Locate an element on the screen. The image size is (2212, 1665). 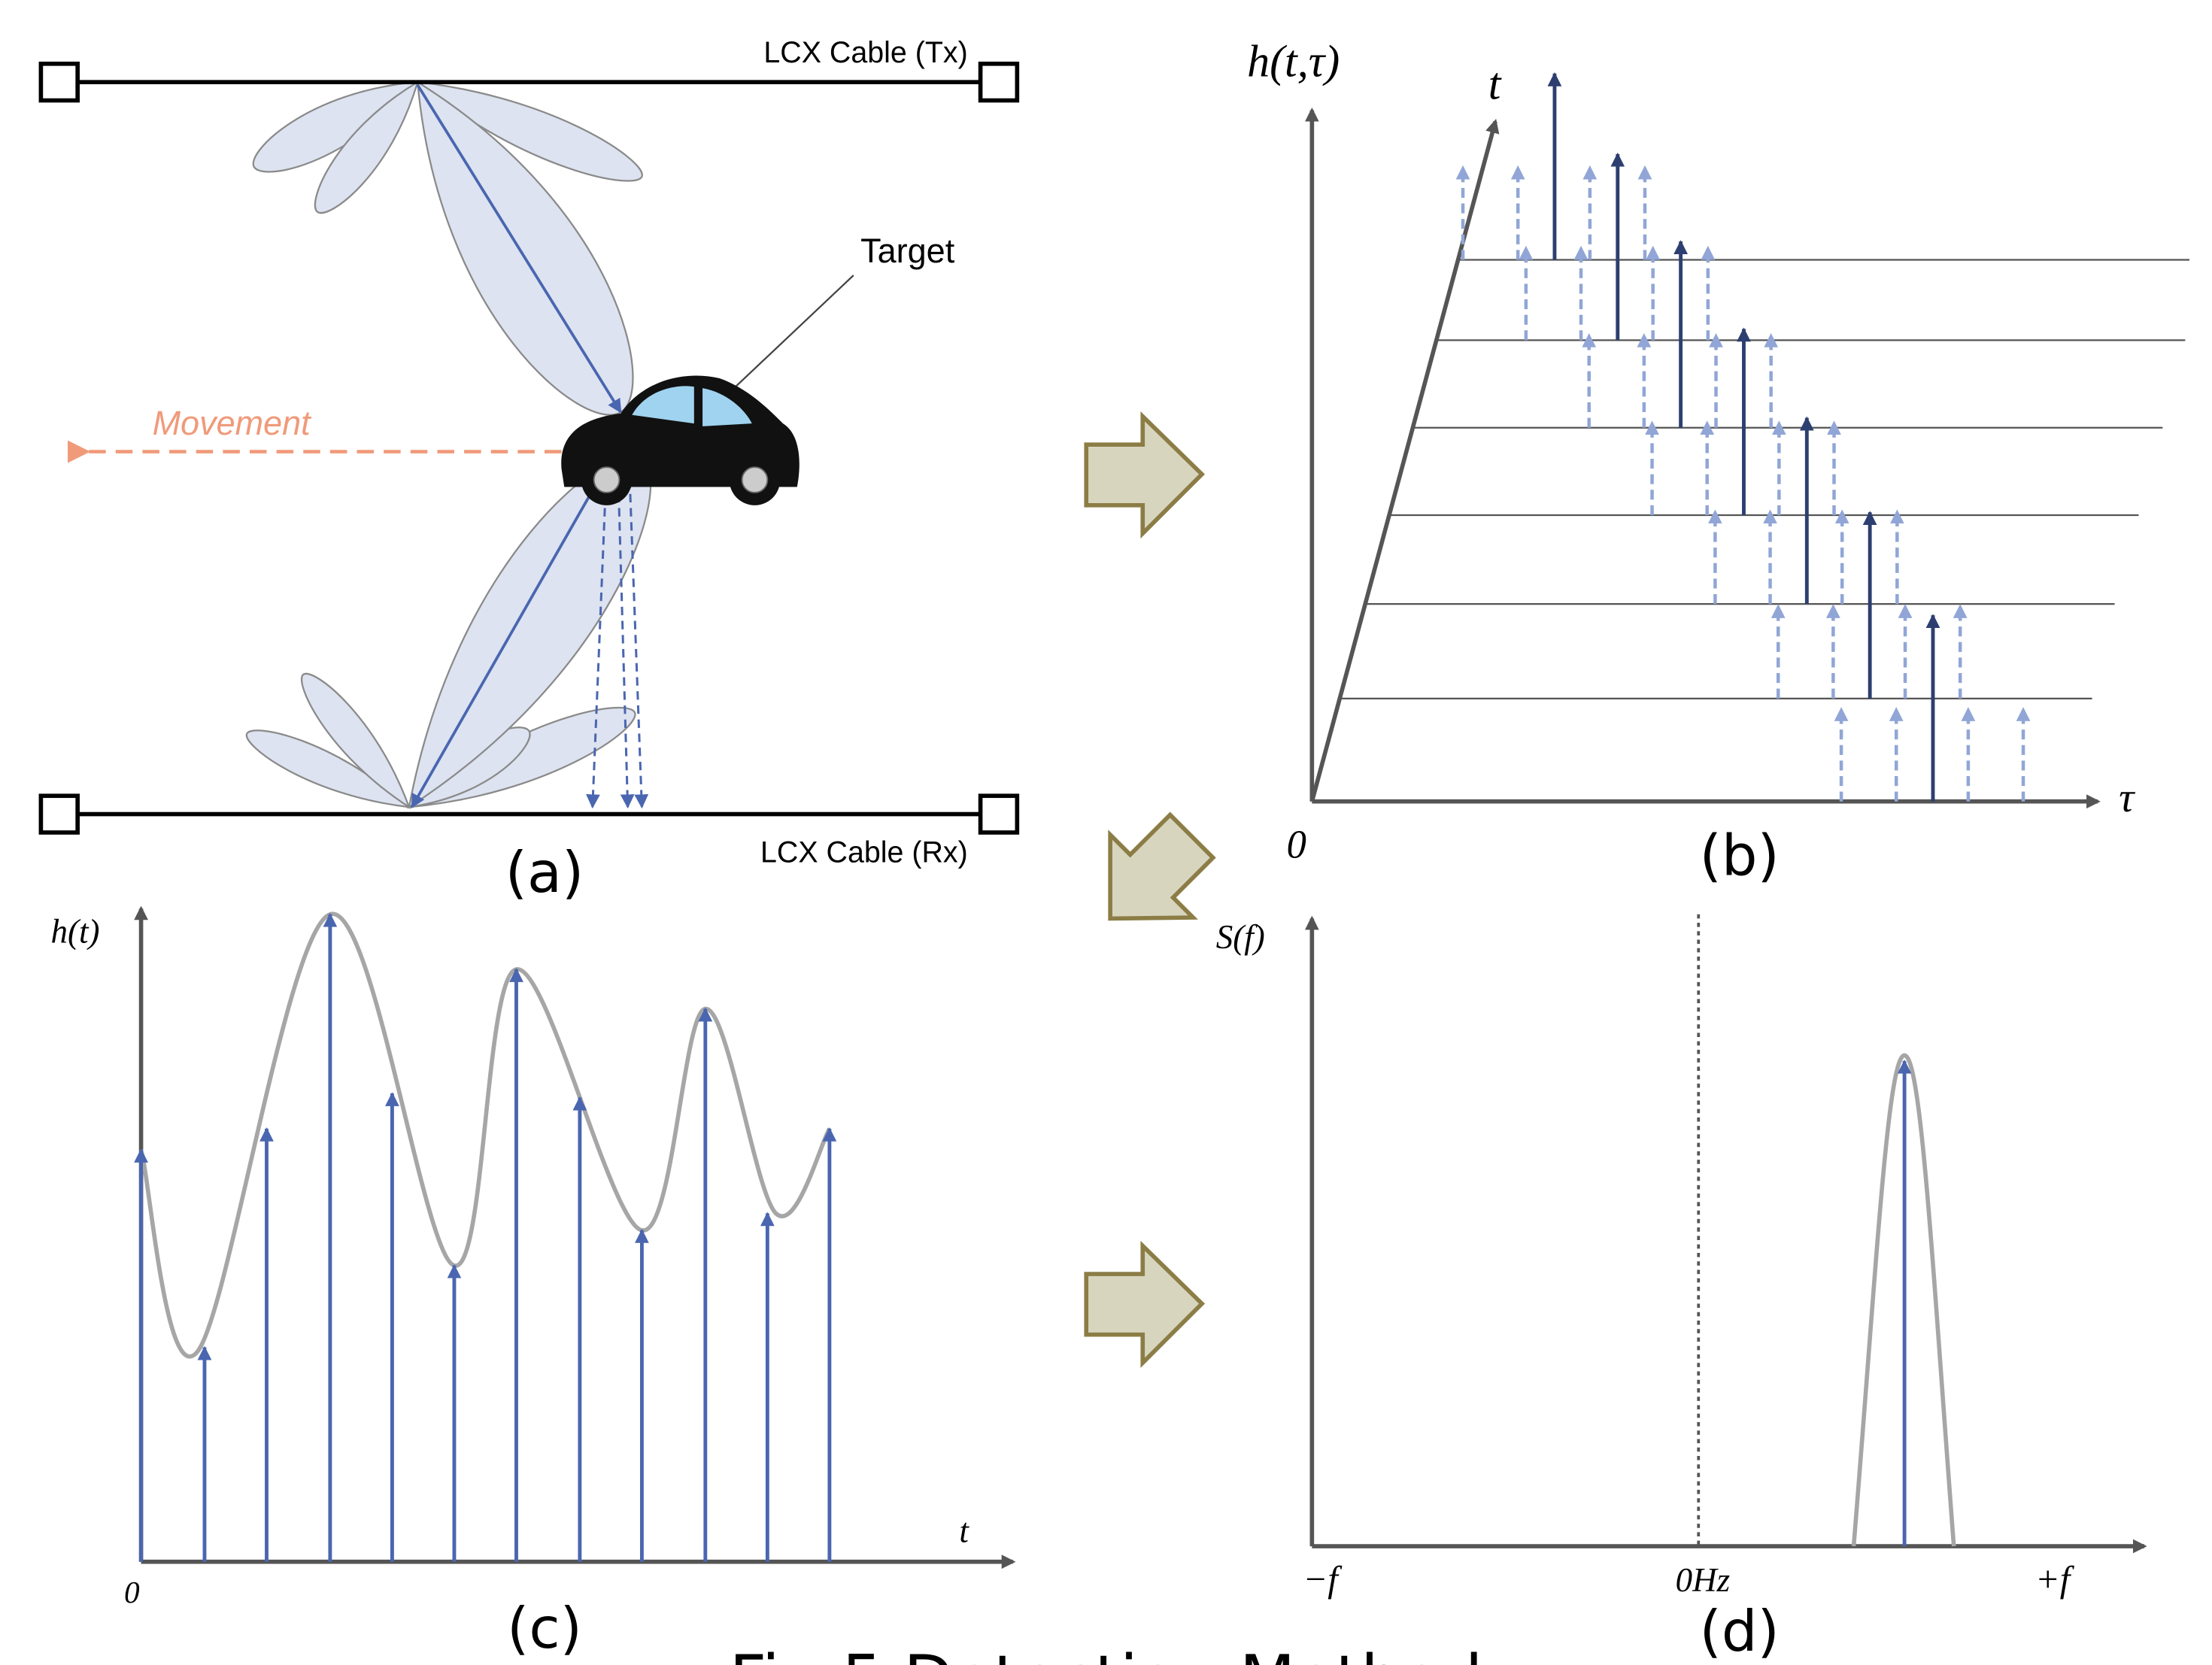
axis-label: τ is located at coordinates (2127, 798).